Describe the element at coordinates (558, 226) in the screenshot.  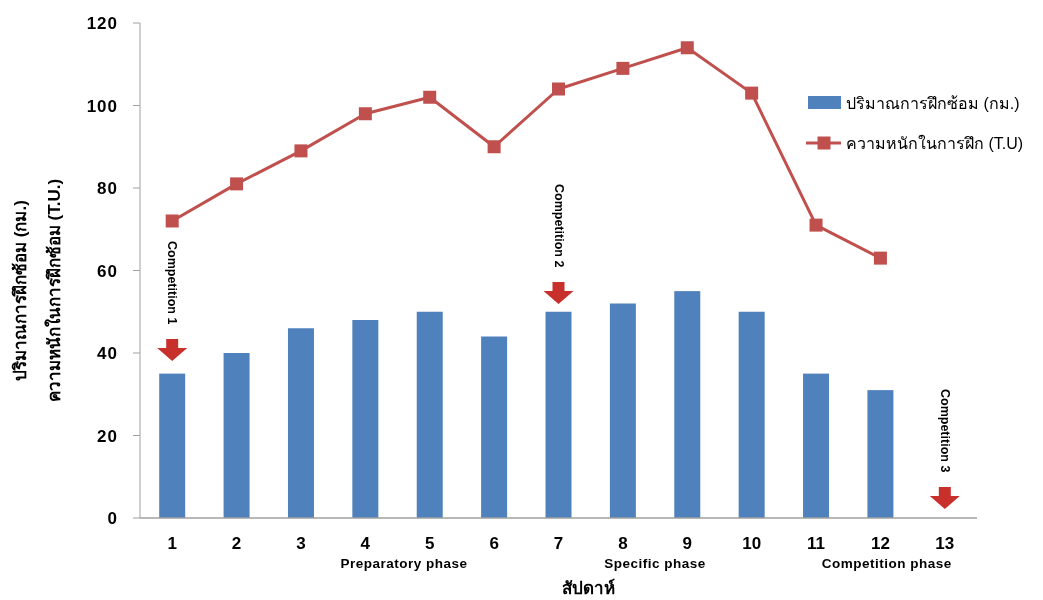
I see `annotation: Competition 2` at that location.